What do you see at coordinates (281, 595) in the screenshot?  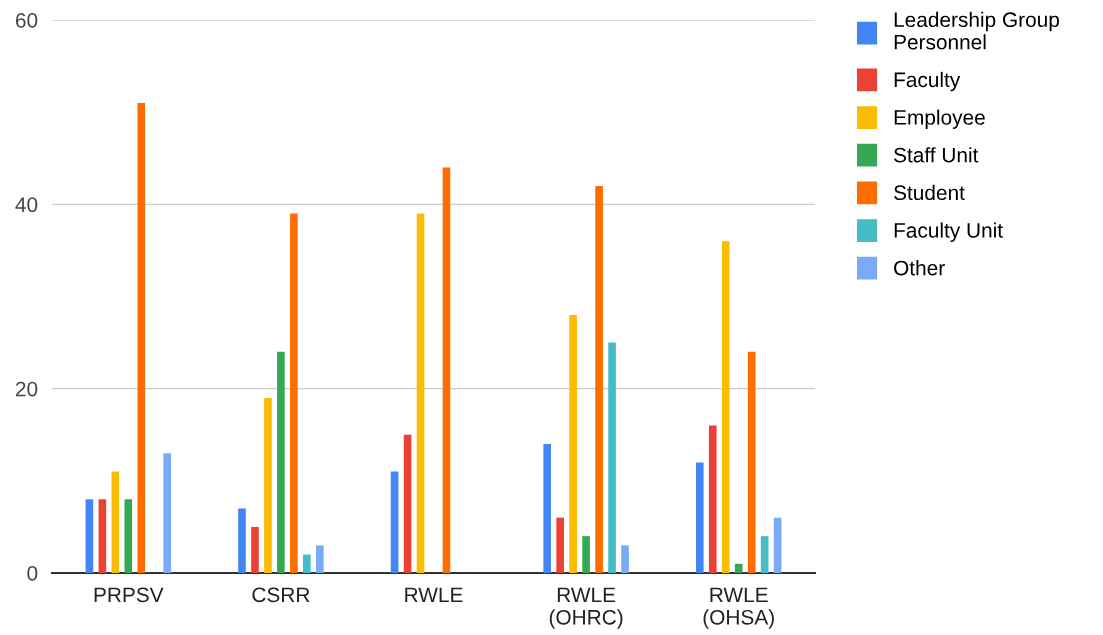 I see `x-tick-label: CSRR` at bounding box center [281, 595].